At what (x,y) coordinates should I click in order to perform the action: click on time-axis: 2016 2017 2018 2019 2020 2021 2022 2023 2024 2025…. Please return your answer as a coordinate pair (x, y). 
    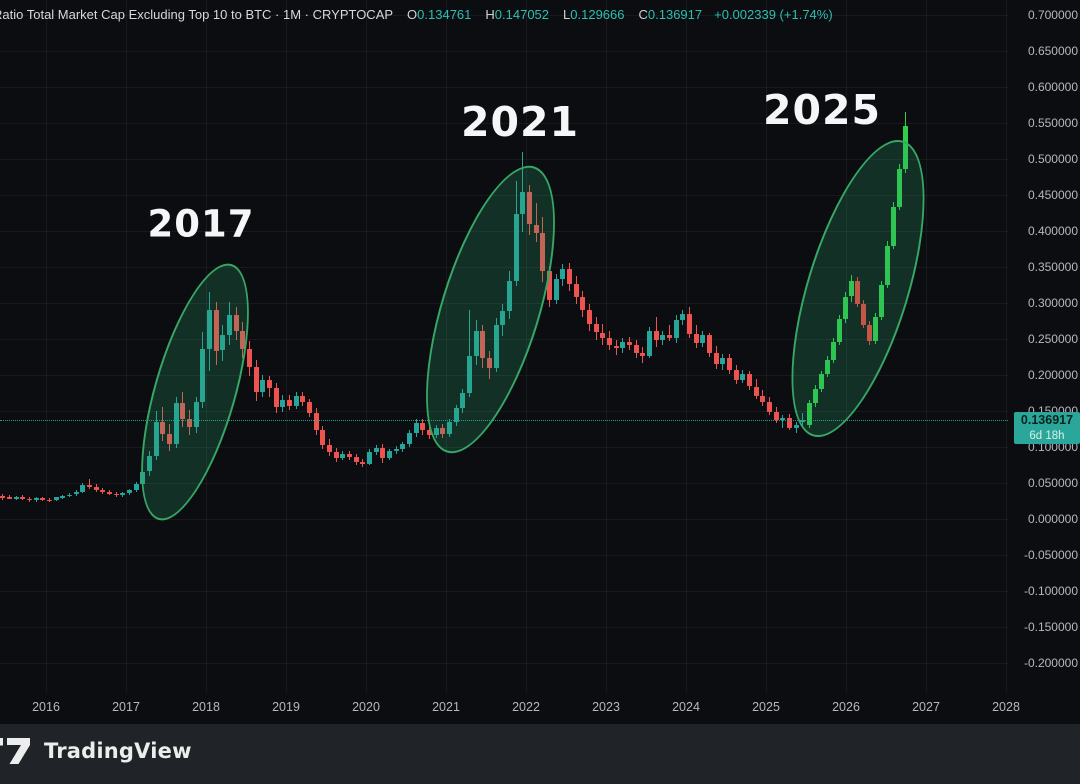
    Looking at the image, I should click on (510, 707).